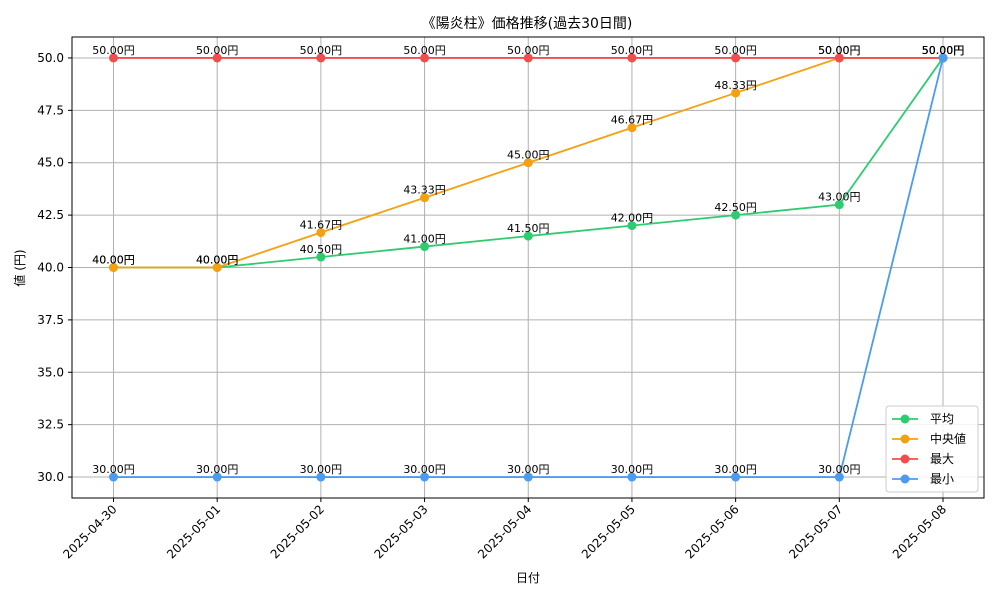 This screenshot has height=600, width=1000. What do you see at coordinates (632, 218) in the screenshot?
I see `data-label: 42.00円` at bounding box center [632, 218].